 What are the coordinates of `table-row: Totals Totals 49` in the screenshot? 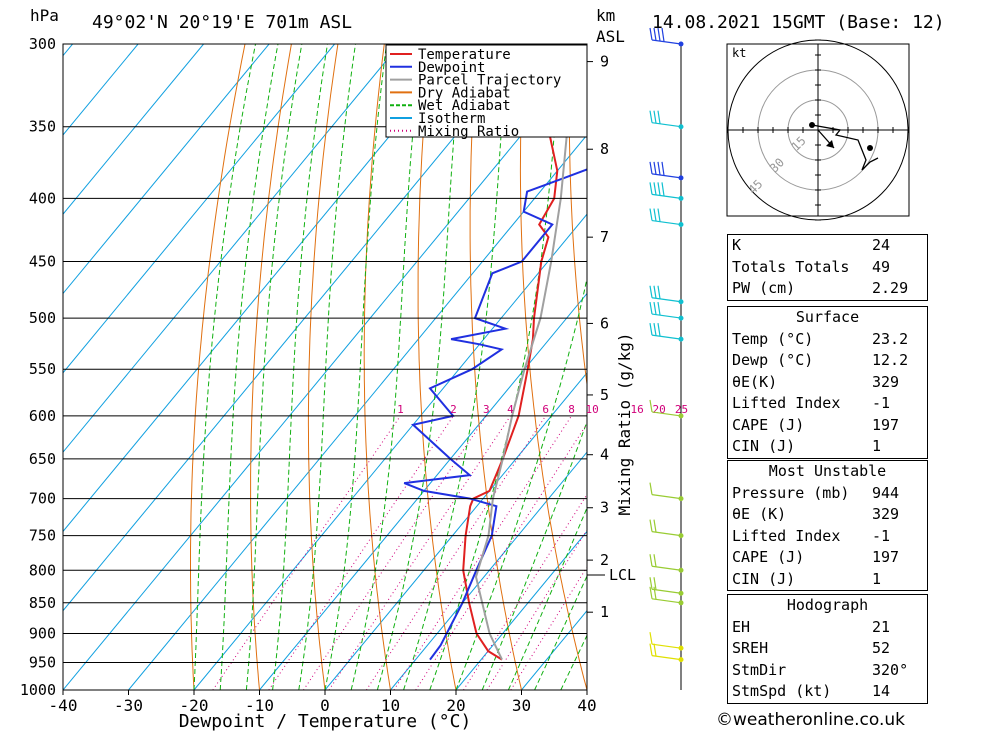 It's located at (827, 268).